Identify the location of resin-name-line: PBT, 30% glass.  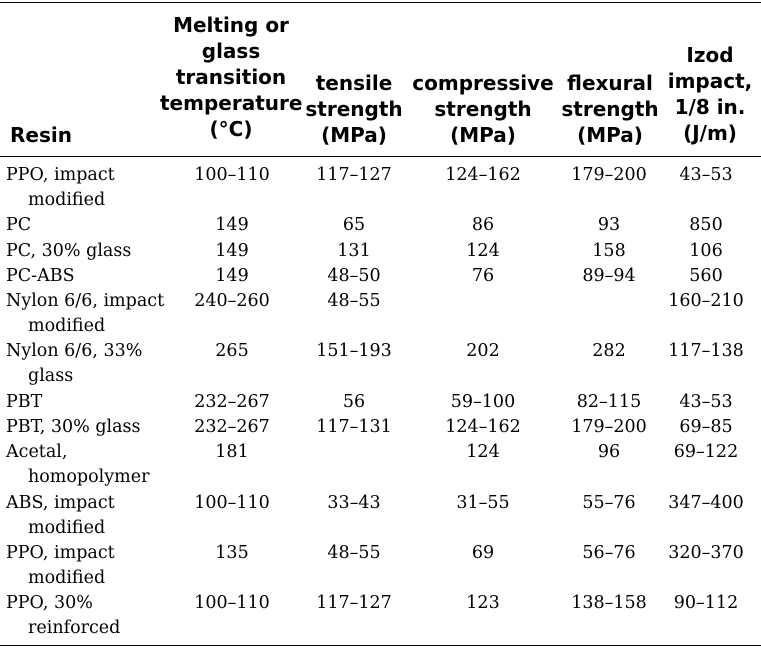
(73, 427).